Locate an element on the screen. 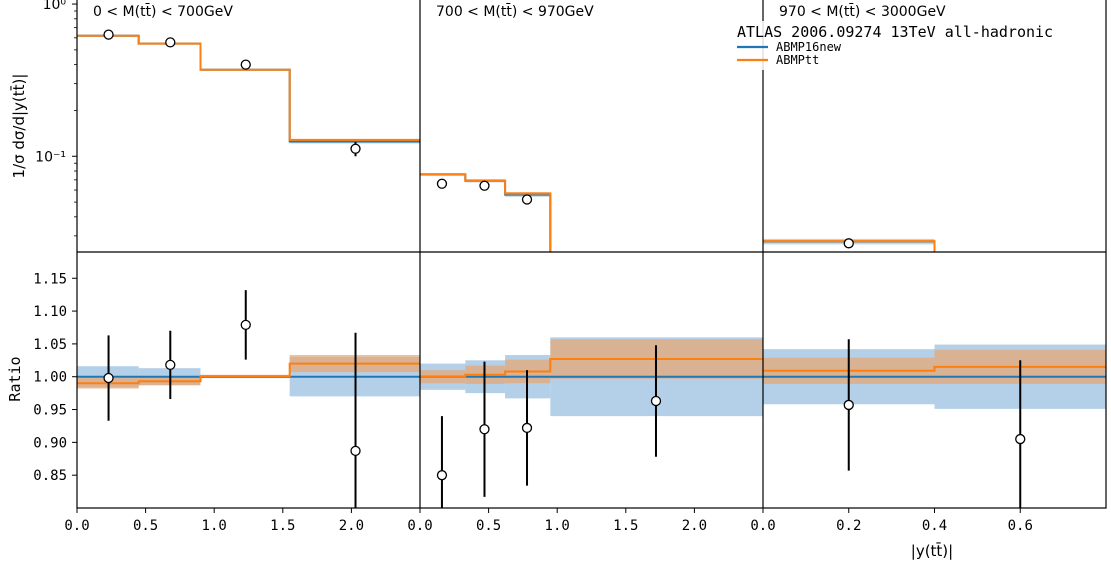  legend-label-abmp16new: ABMP16new is located at coordinates (809, 47).